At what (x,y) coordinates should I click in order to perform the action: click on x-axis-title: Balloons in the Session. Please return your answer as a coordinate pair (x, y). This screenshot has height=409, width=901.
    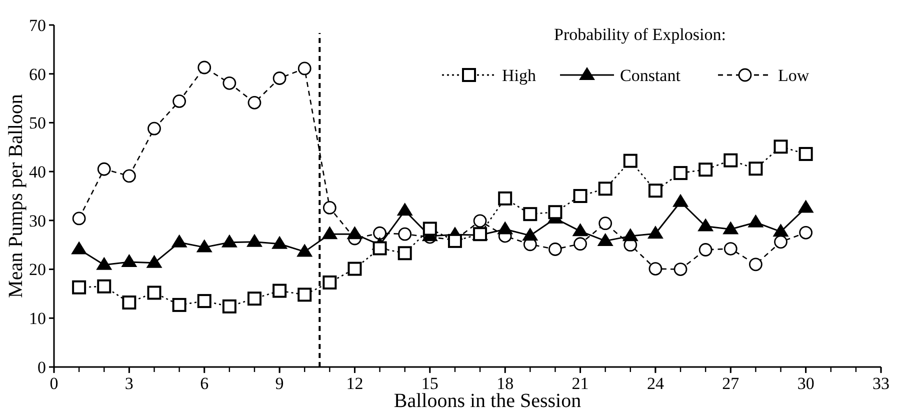
    Looking at the image, I should click on (488, 399).